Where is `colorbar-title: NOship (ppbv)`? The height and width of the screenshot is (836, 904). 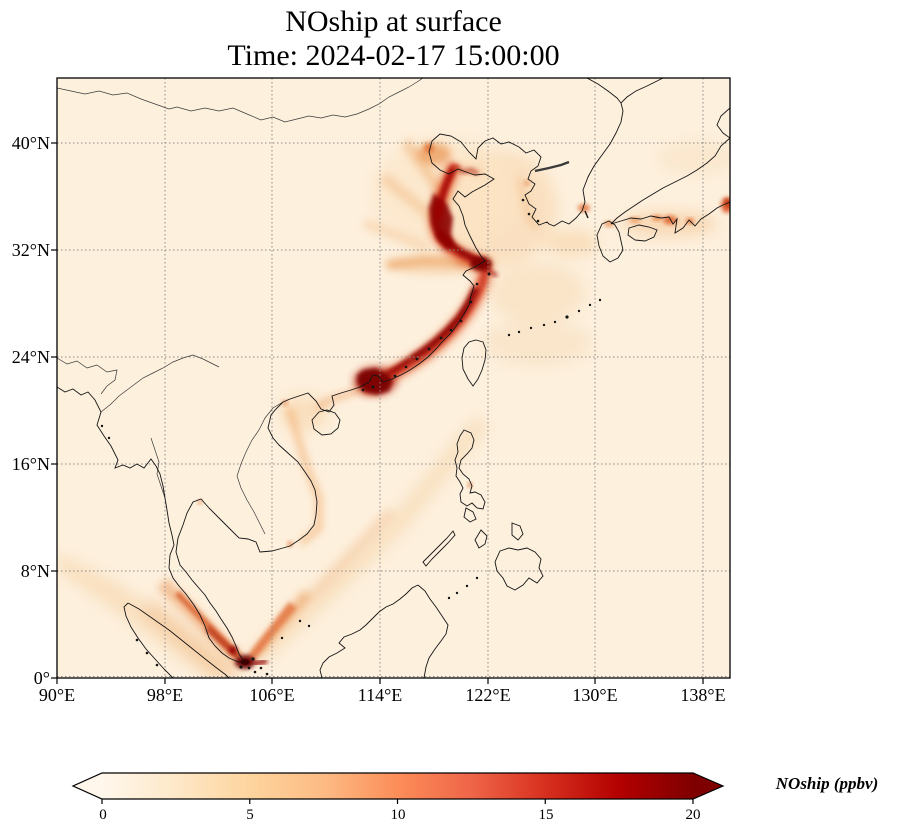
colorbar-title: NOship (ppbv) is located at coordinates (827, 783).